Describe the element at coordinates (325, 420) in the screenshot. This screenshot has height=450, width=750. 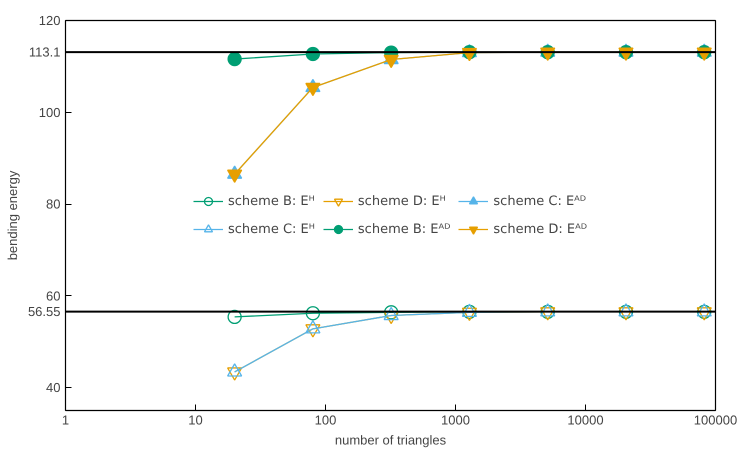
I see `x-tick-label: 100` at that location.